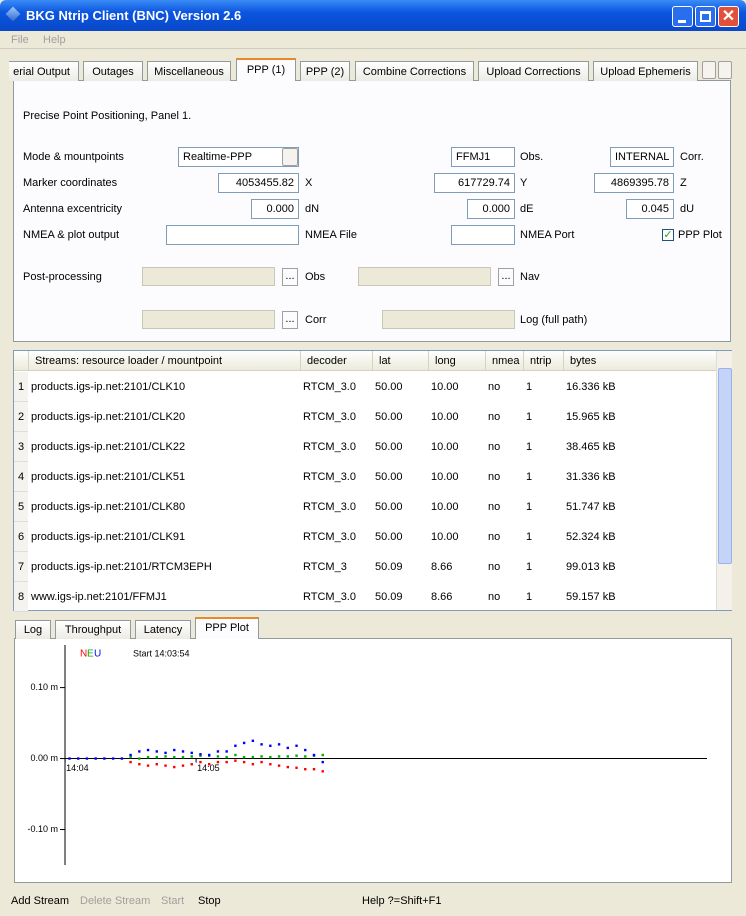 The width and height of the screenshot is (746, 916). Describe the element at coordinates (325, 567) in the screenshot. I see `table-cell: RTCM_3` at that location.